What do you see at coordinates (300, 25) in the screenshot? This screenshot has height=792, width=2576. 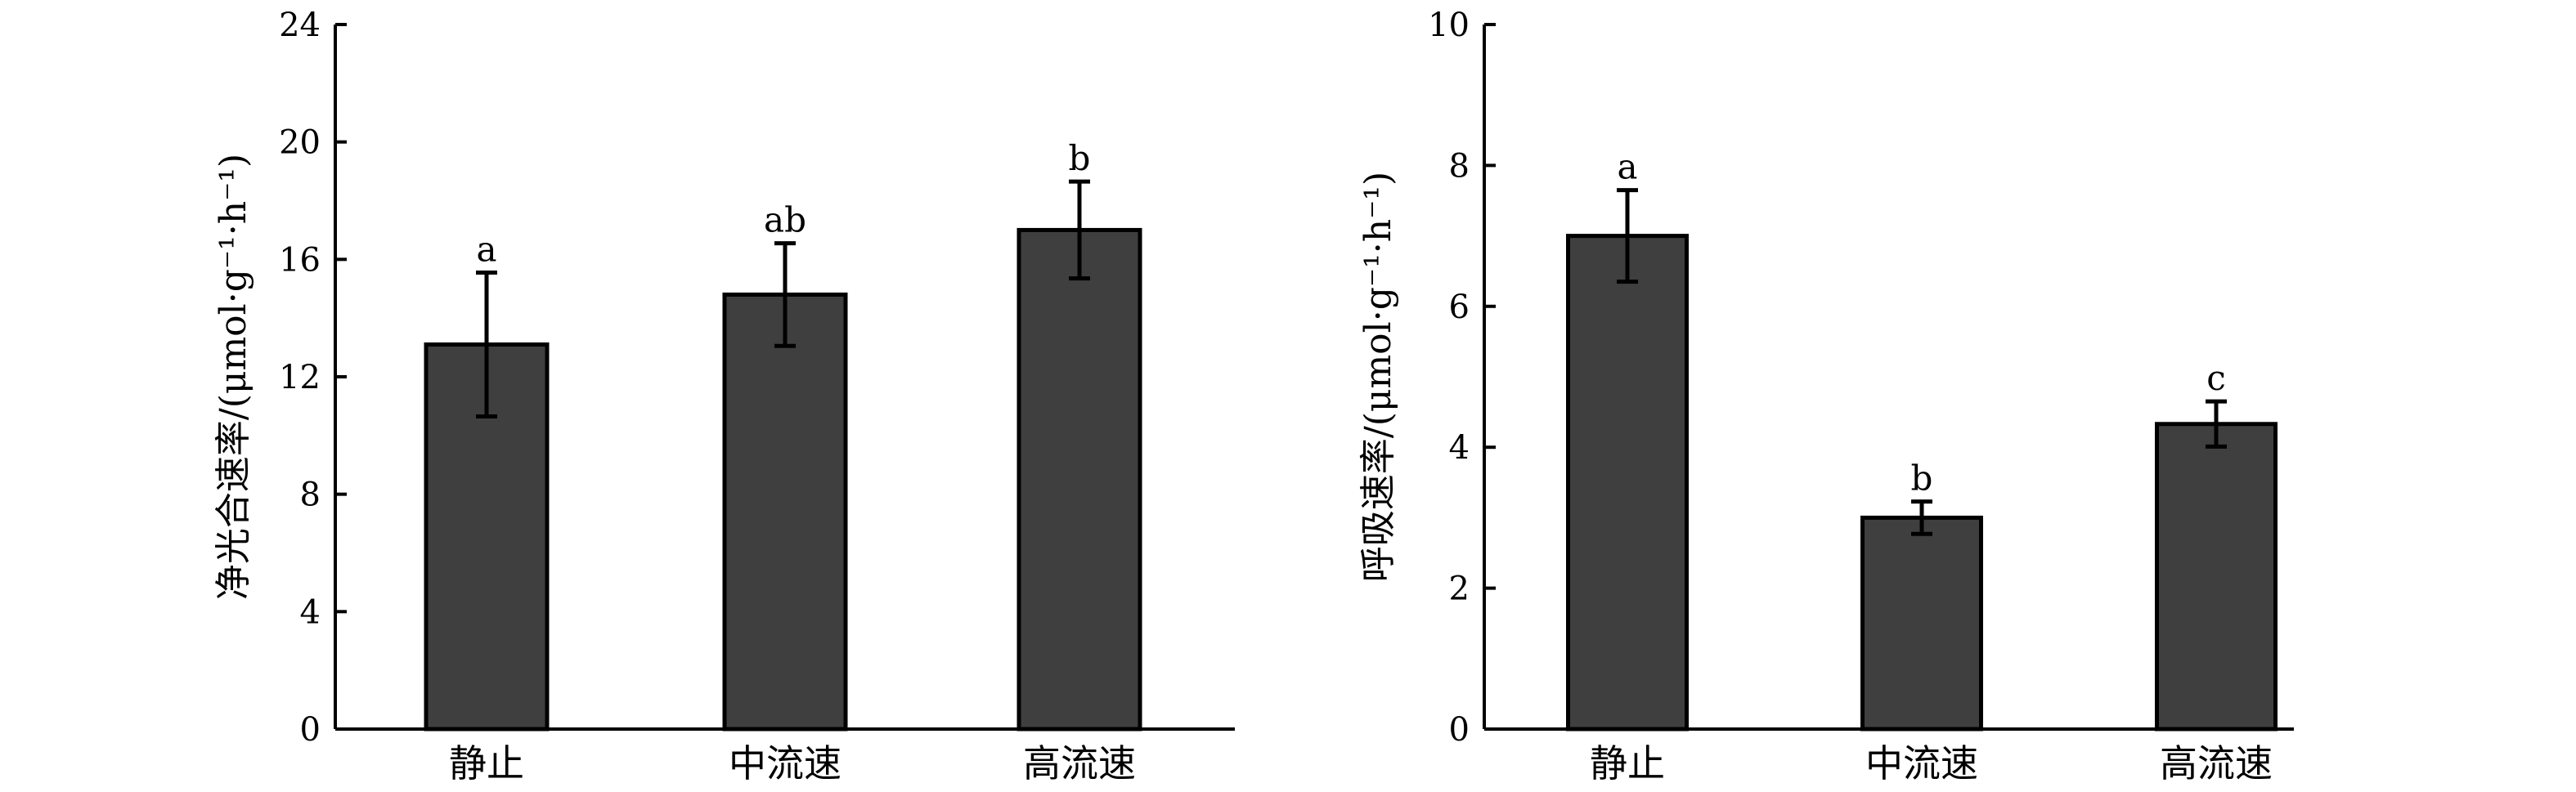 I see `y-tick-label: 24` at bounding box center [300, 25].